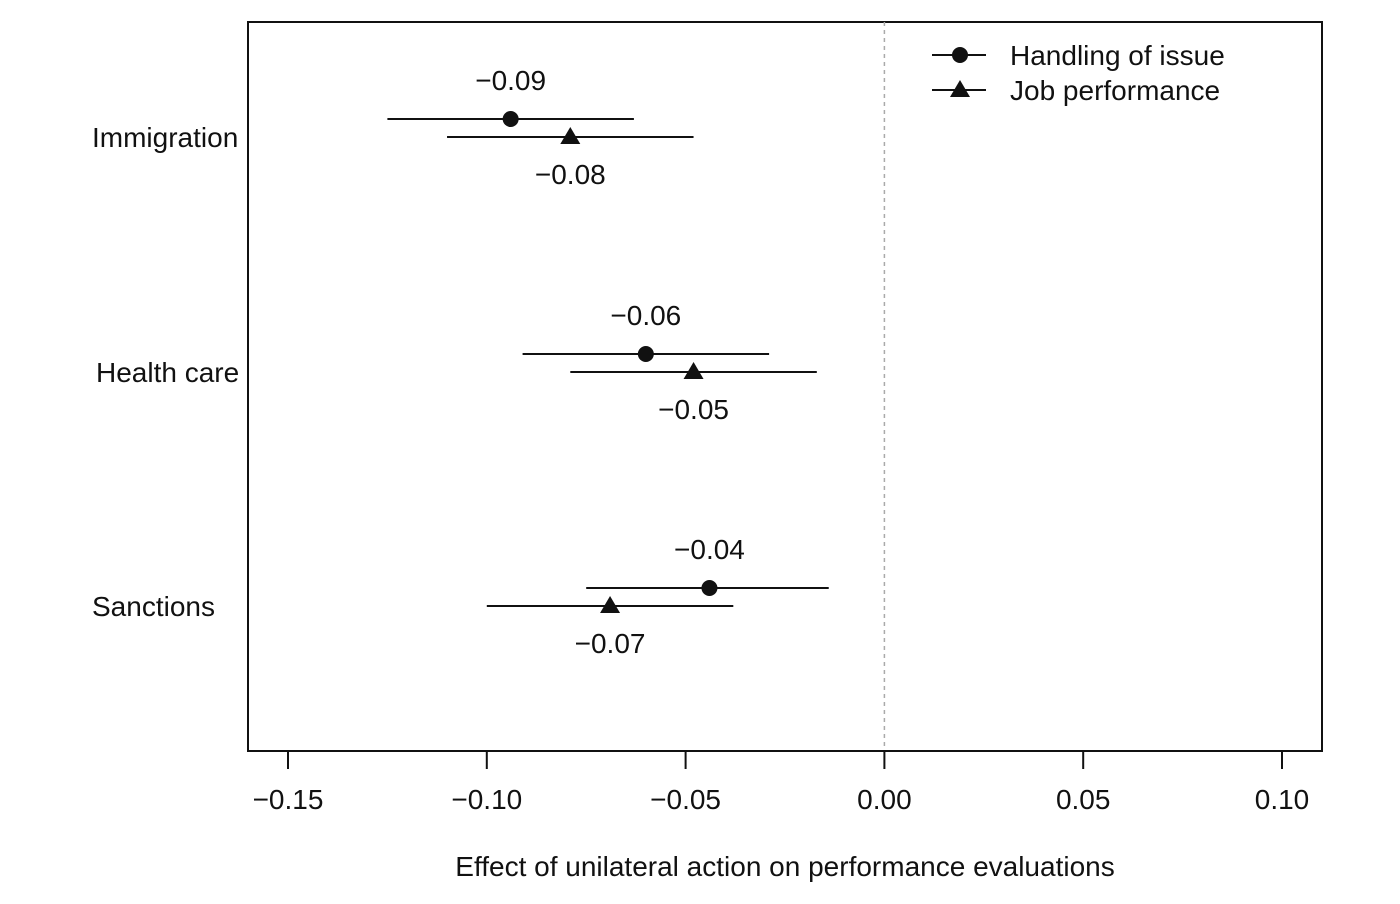 The image size is (1400, 904). What do you see at coordinates (570, 174) in the screenshot?
I see `value-label: −0.08` at bounding box center [570, 174].